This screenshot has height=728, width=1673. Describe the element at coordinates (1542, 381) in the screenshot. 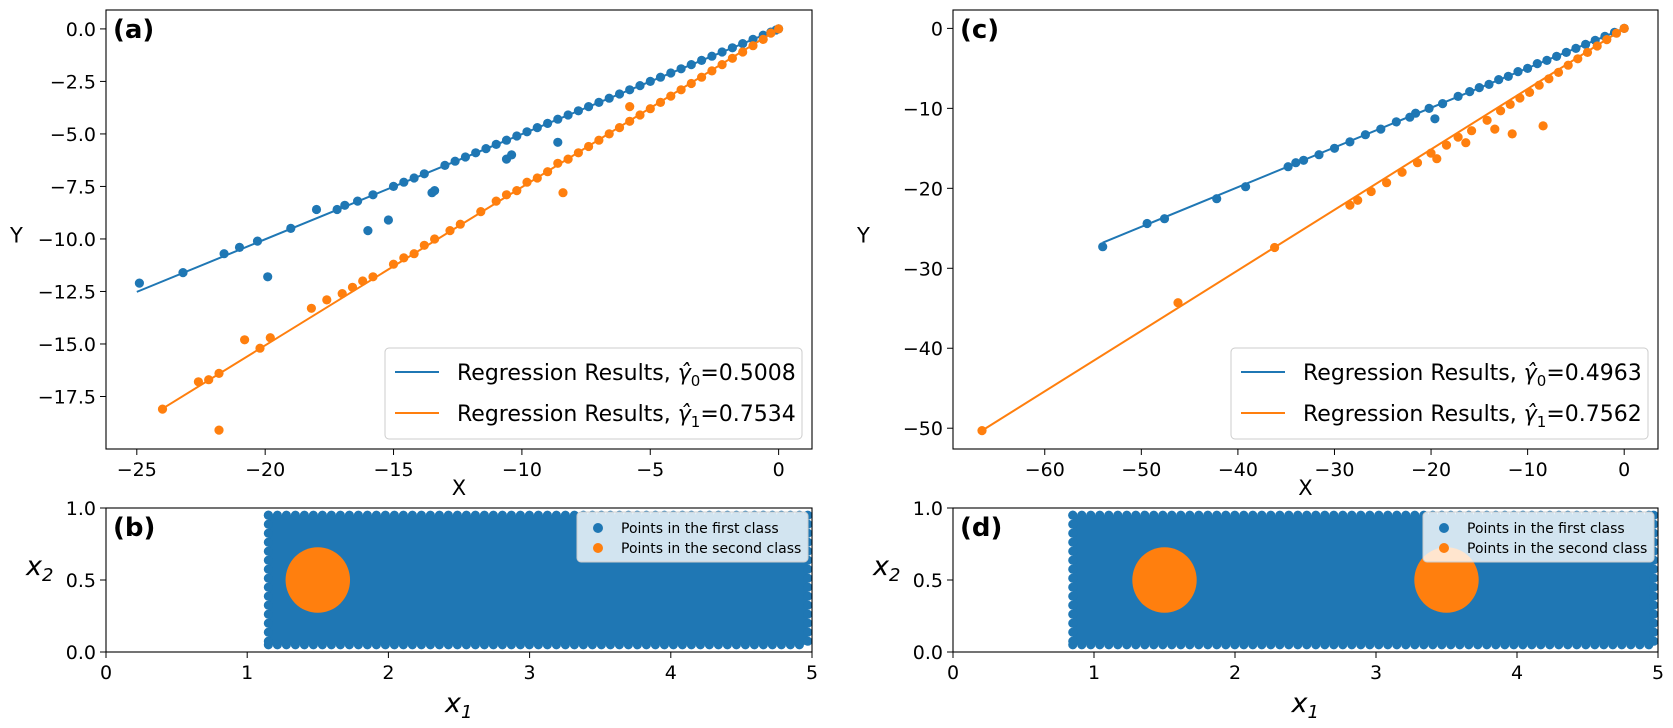

I see `legend-subscript: 0` at that location.